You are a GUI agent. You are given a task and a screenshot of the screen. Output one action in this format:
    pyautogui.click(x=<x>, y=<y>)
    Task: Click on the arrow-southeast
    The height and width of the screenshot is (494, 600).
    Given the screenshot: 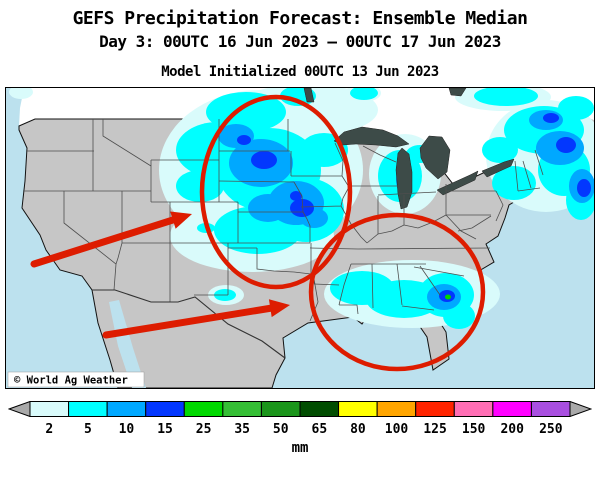 What is the action you would take?
    pyautogui.click(x=196, y=319)
    